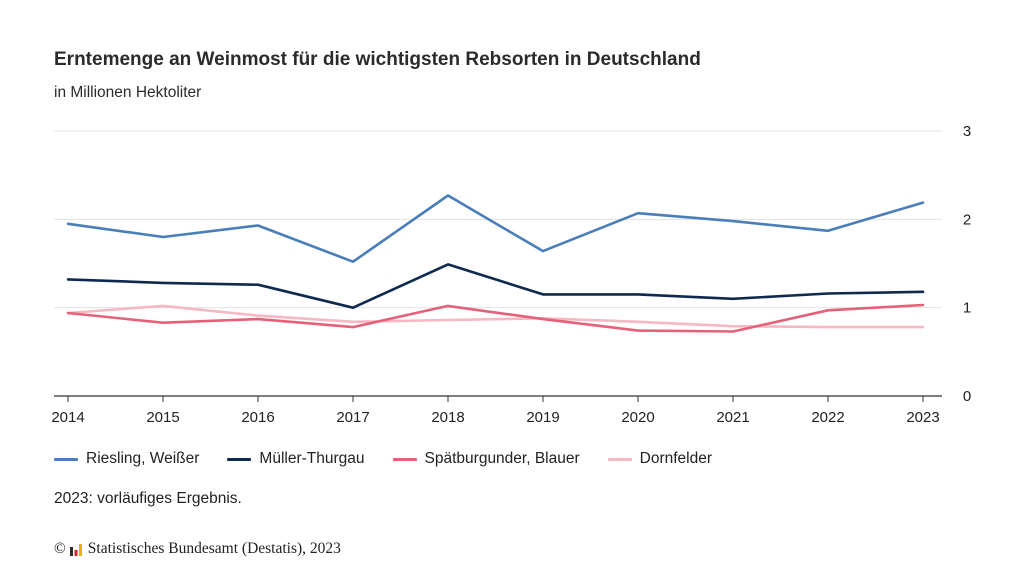 The height and width of the screenshot is (576, 1024). Describe the element at coordinates (162, 417) in the screenshot. I see `x-tick-label: 2015` at that location.